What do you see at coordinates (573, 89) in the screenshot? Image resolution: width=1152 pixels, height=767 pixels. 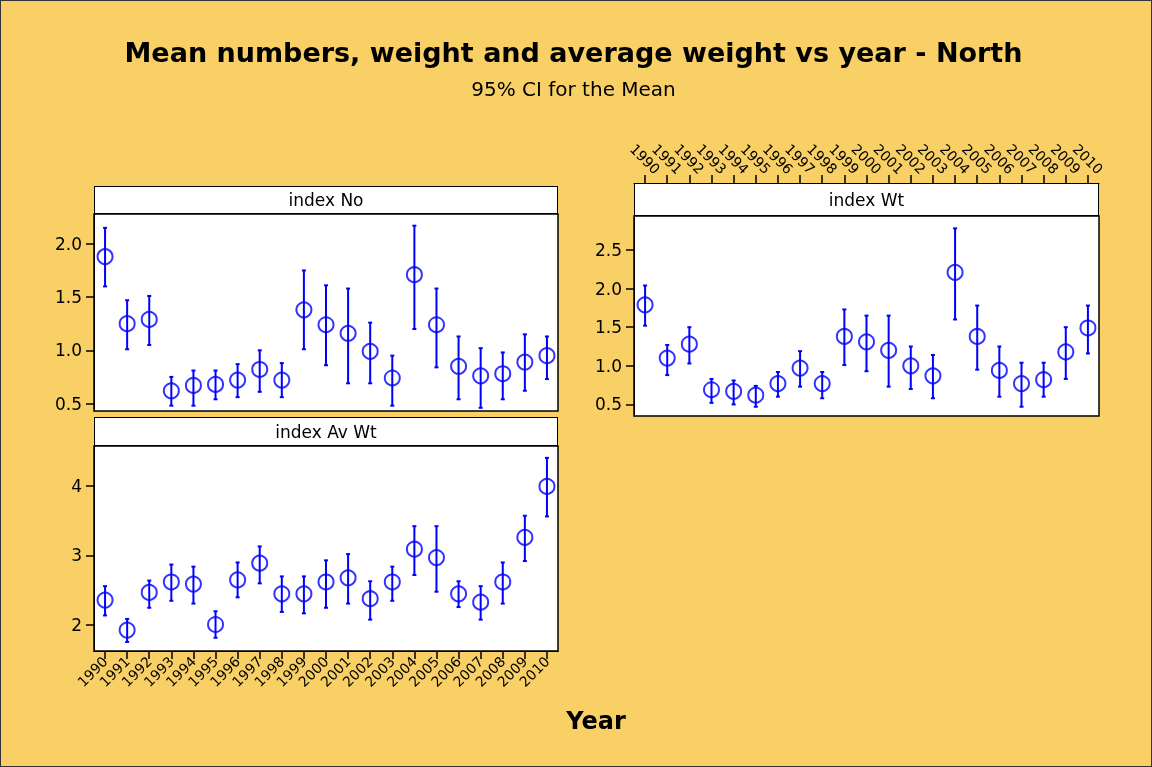 I see `chart-subtitle: 95% CI for the Mean` at bounding box center [573, 89].